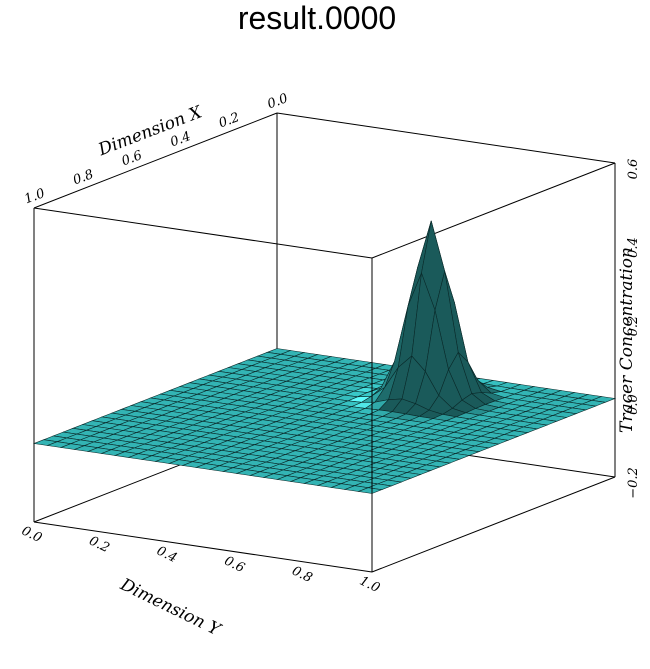 Image resolution: width=650 pixels, height=669 pixels. What do you see at coordinates (234, 565) in the screenshot?
I see `y-tick-label: 0.6` at bounding box center [234, 565].